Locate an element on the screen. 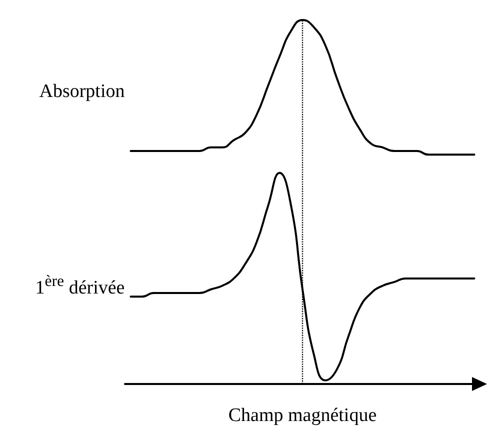 The width and height of the screenshot is (489, 430). series-label: 1$^{ère}$ dérivée is located at coordinates (80, 286).